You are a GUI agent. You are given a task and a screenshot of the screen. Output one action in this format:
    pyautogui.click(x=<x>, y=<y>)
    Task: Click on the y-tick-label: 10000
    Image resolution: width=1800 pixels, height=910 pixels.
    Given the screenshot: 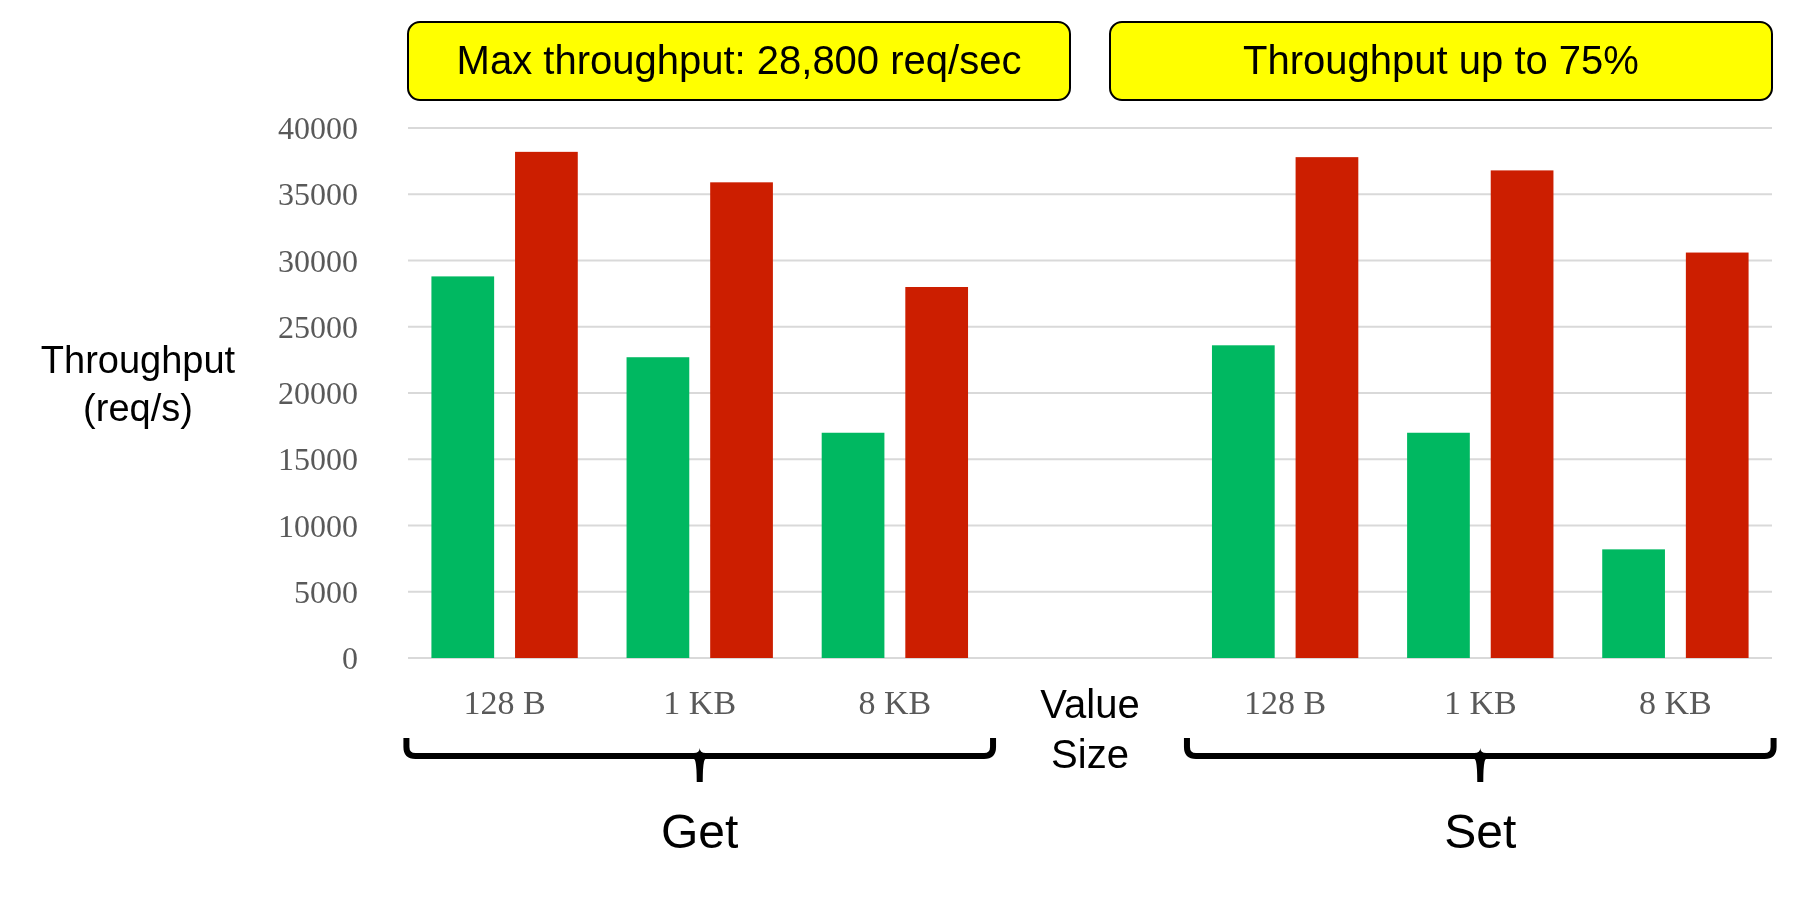 What is the action you would take?
    pyautogui.click(x=318, y=525)
    